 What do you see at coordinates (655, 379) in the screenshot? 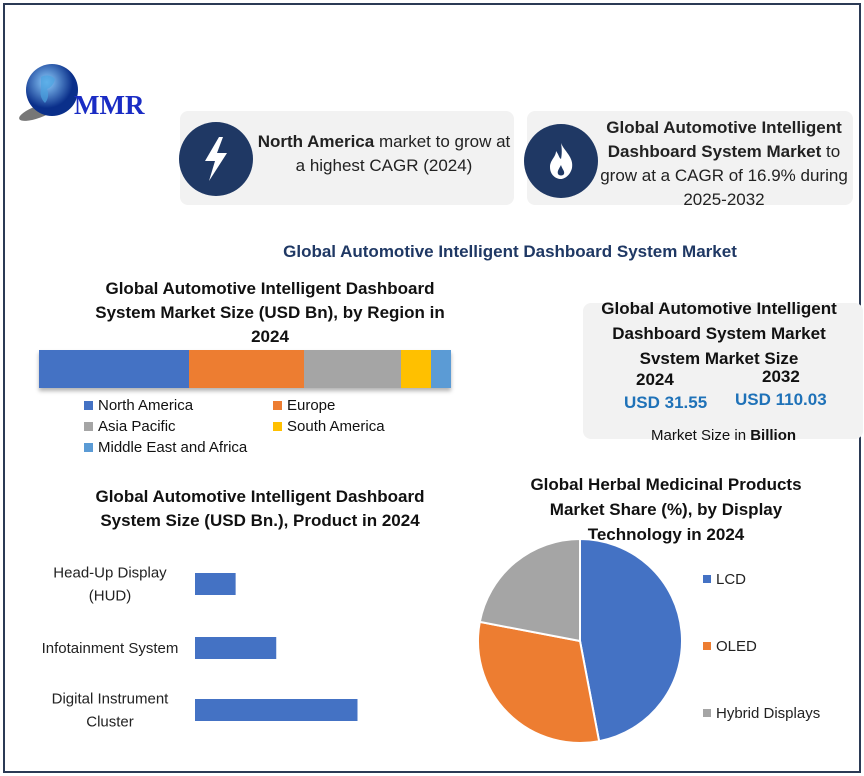
I see `year-2024: 2024` at bounding box center [655, 379].